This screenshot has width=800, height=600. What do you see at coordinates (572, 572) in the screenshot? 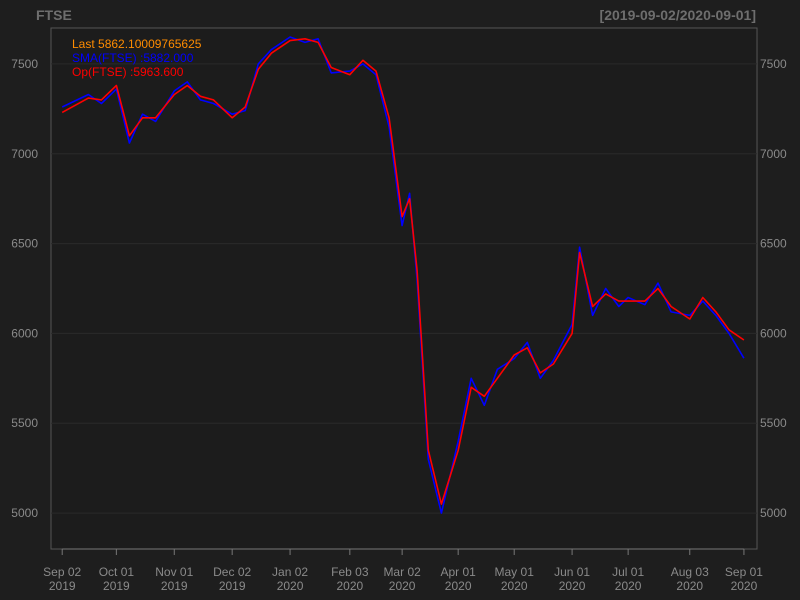
I see `x-tick-label: Jun 01` at bounding box center [572, 572].